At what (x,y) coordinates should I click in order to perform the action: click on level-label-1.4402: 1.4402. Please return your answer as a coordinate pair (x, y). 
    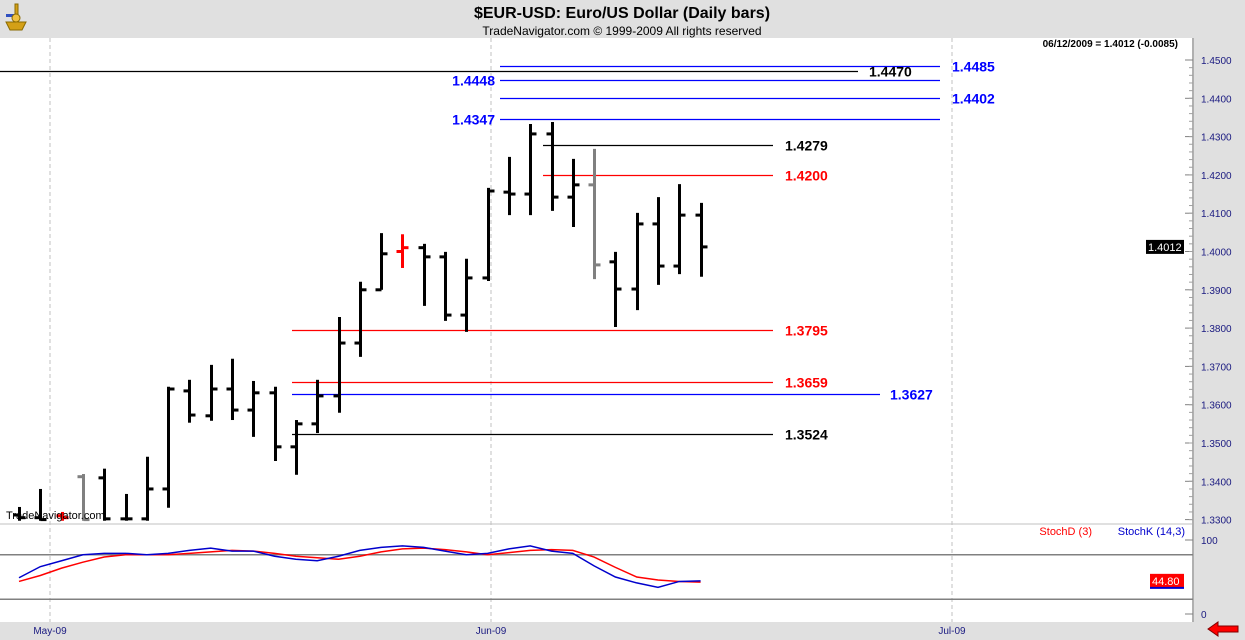
    Looking at the image, I should click on (973, 99).